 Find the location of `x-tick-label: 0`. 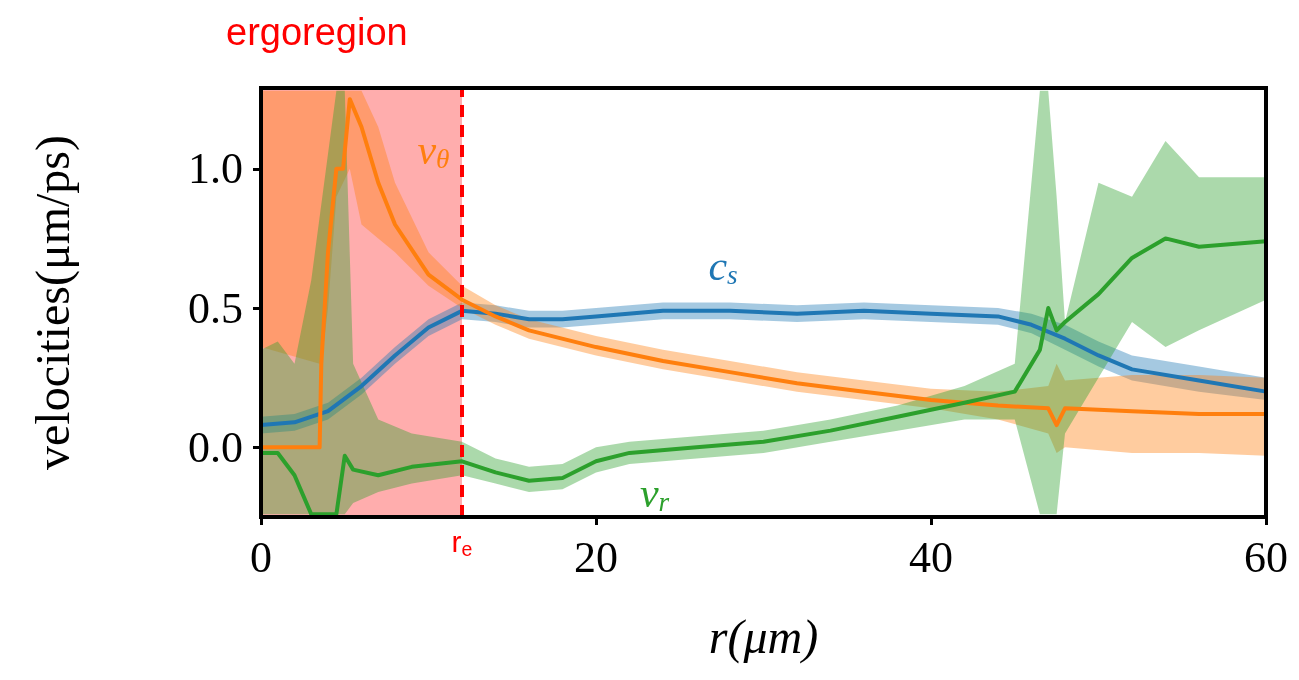

x-tick-label: 0 is located at coordinates (261, 557).